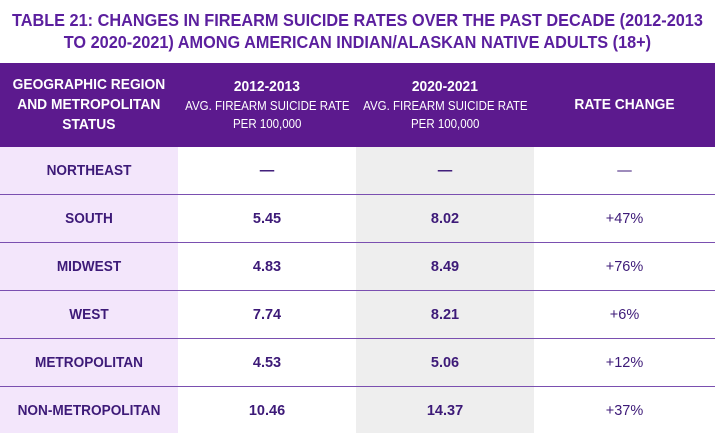  I want to click on region-cell: WEST, so click(89, 314).